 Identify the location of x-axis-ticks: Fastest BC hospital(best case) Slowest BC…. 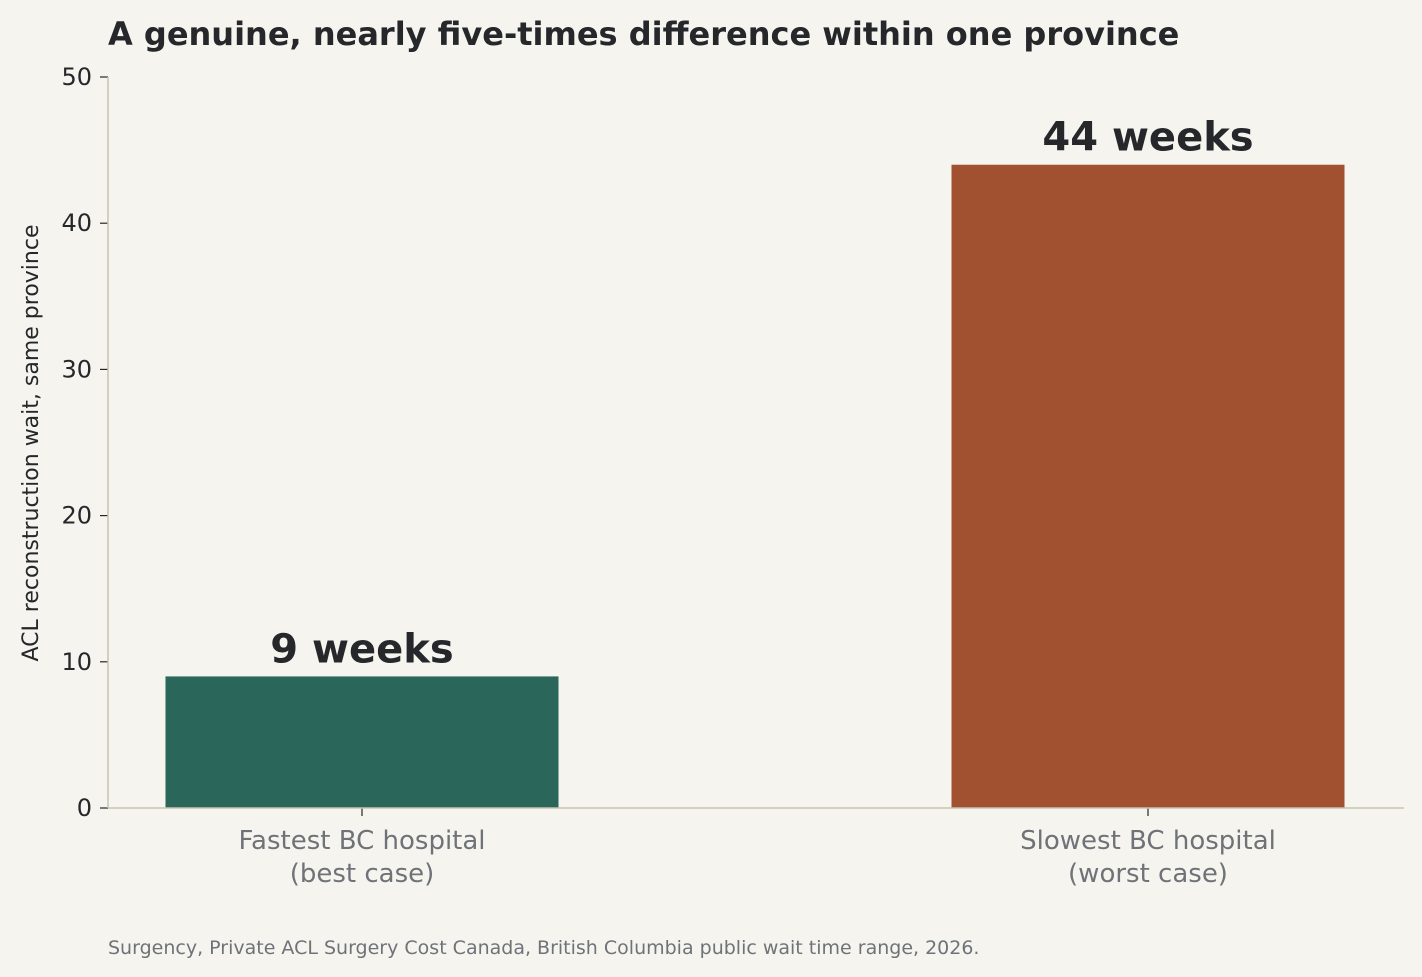
(757, 848).